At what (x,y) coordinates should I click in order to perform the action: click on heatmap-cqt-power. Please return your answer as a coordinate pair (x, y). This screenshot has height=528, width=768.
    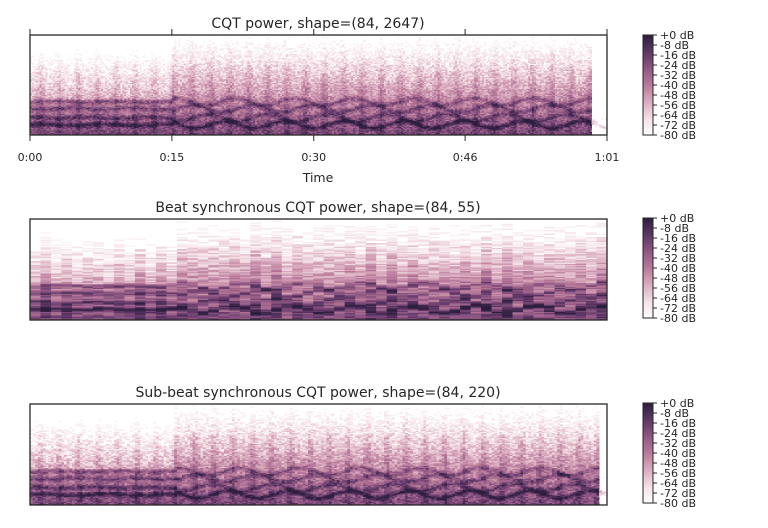
    Looking at the image, I should click on (318, 85).